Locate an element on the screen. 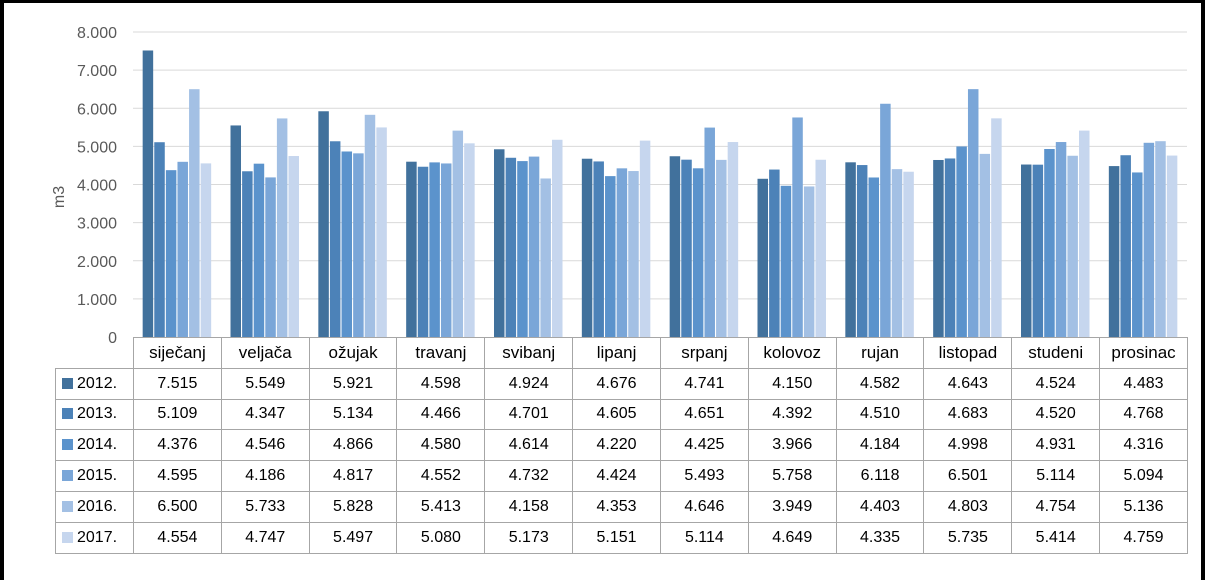  data-label: 5.414 is located at coordinates (1056, 537).